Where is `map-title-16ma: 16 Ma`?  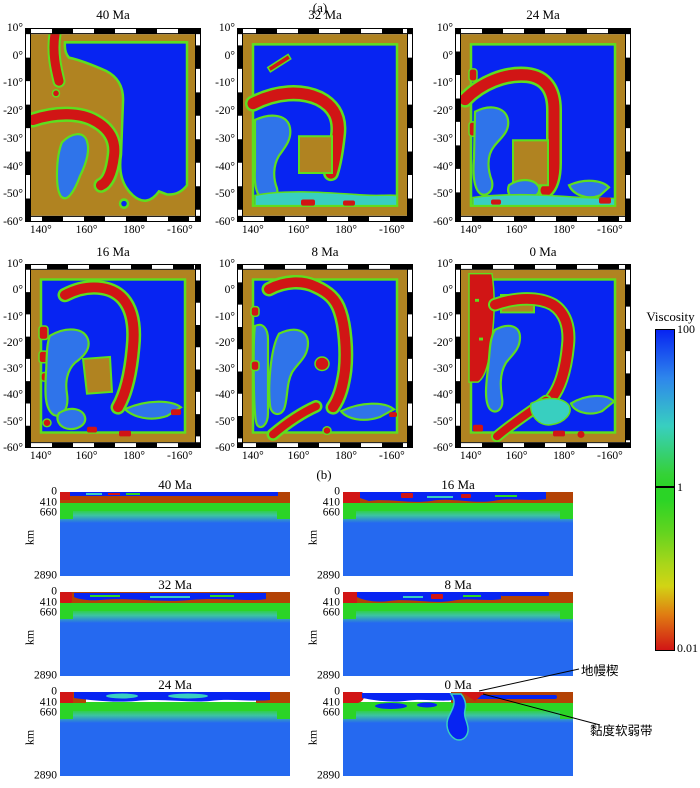 map-title-16ma: 16 Ma is located at coordinates (113, 251).